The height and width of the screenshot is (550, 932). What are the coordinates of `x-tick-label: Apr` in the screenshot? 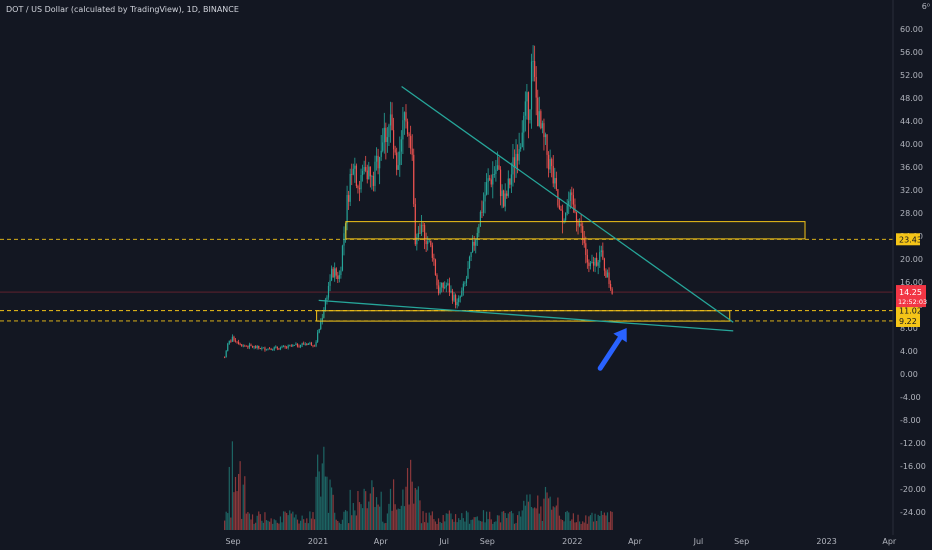 It's located at (381, 541).